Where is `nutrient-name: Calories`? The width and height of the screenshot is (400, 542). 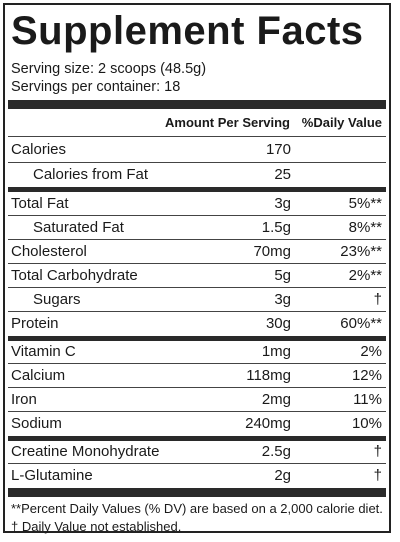
nutrient-name: Calories is located at coordinates (39, 149).